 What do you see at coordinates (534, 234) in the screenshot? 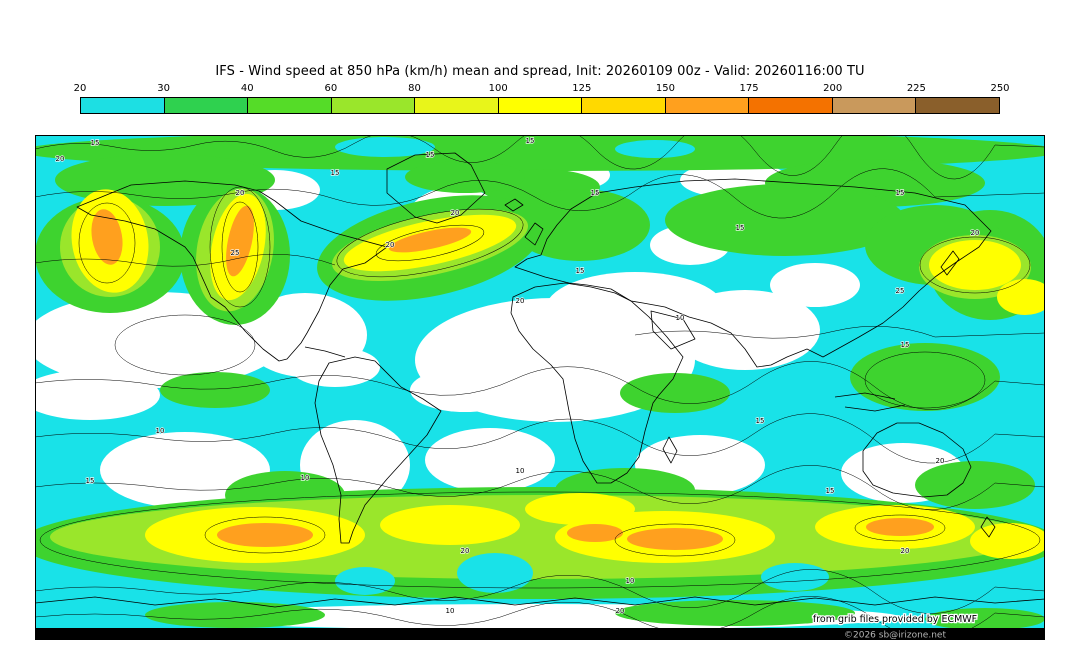
I see `coast-britain` at bounding box center [534, 234].